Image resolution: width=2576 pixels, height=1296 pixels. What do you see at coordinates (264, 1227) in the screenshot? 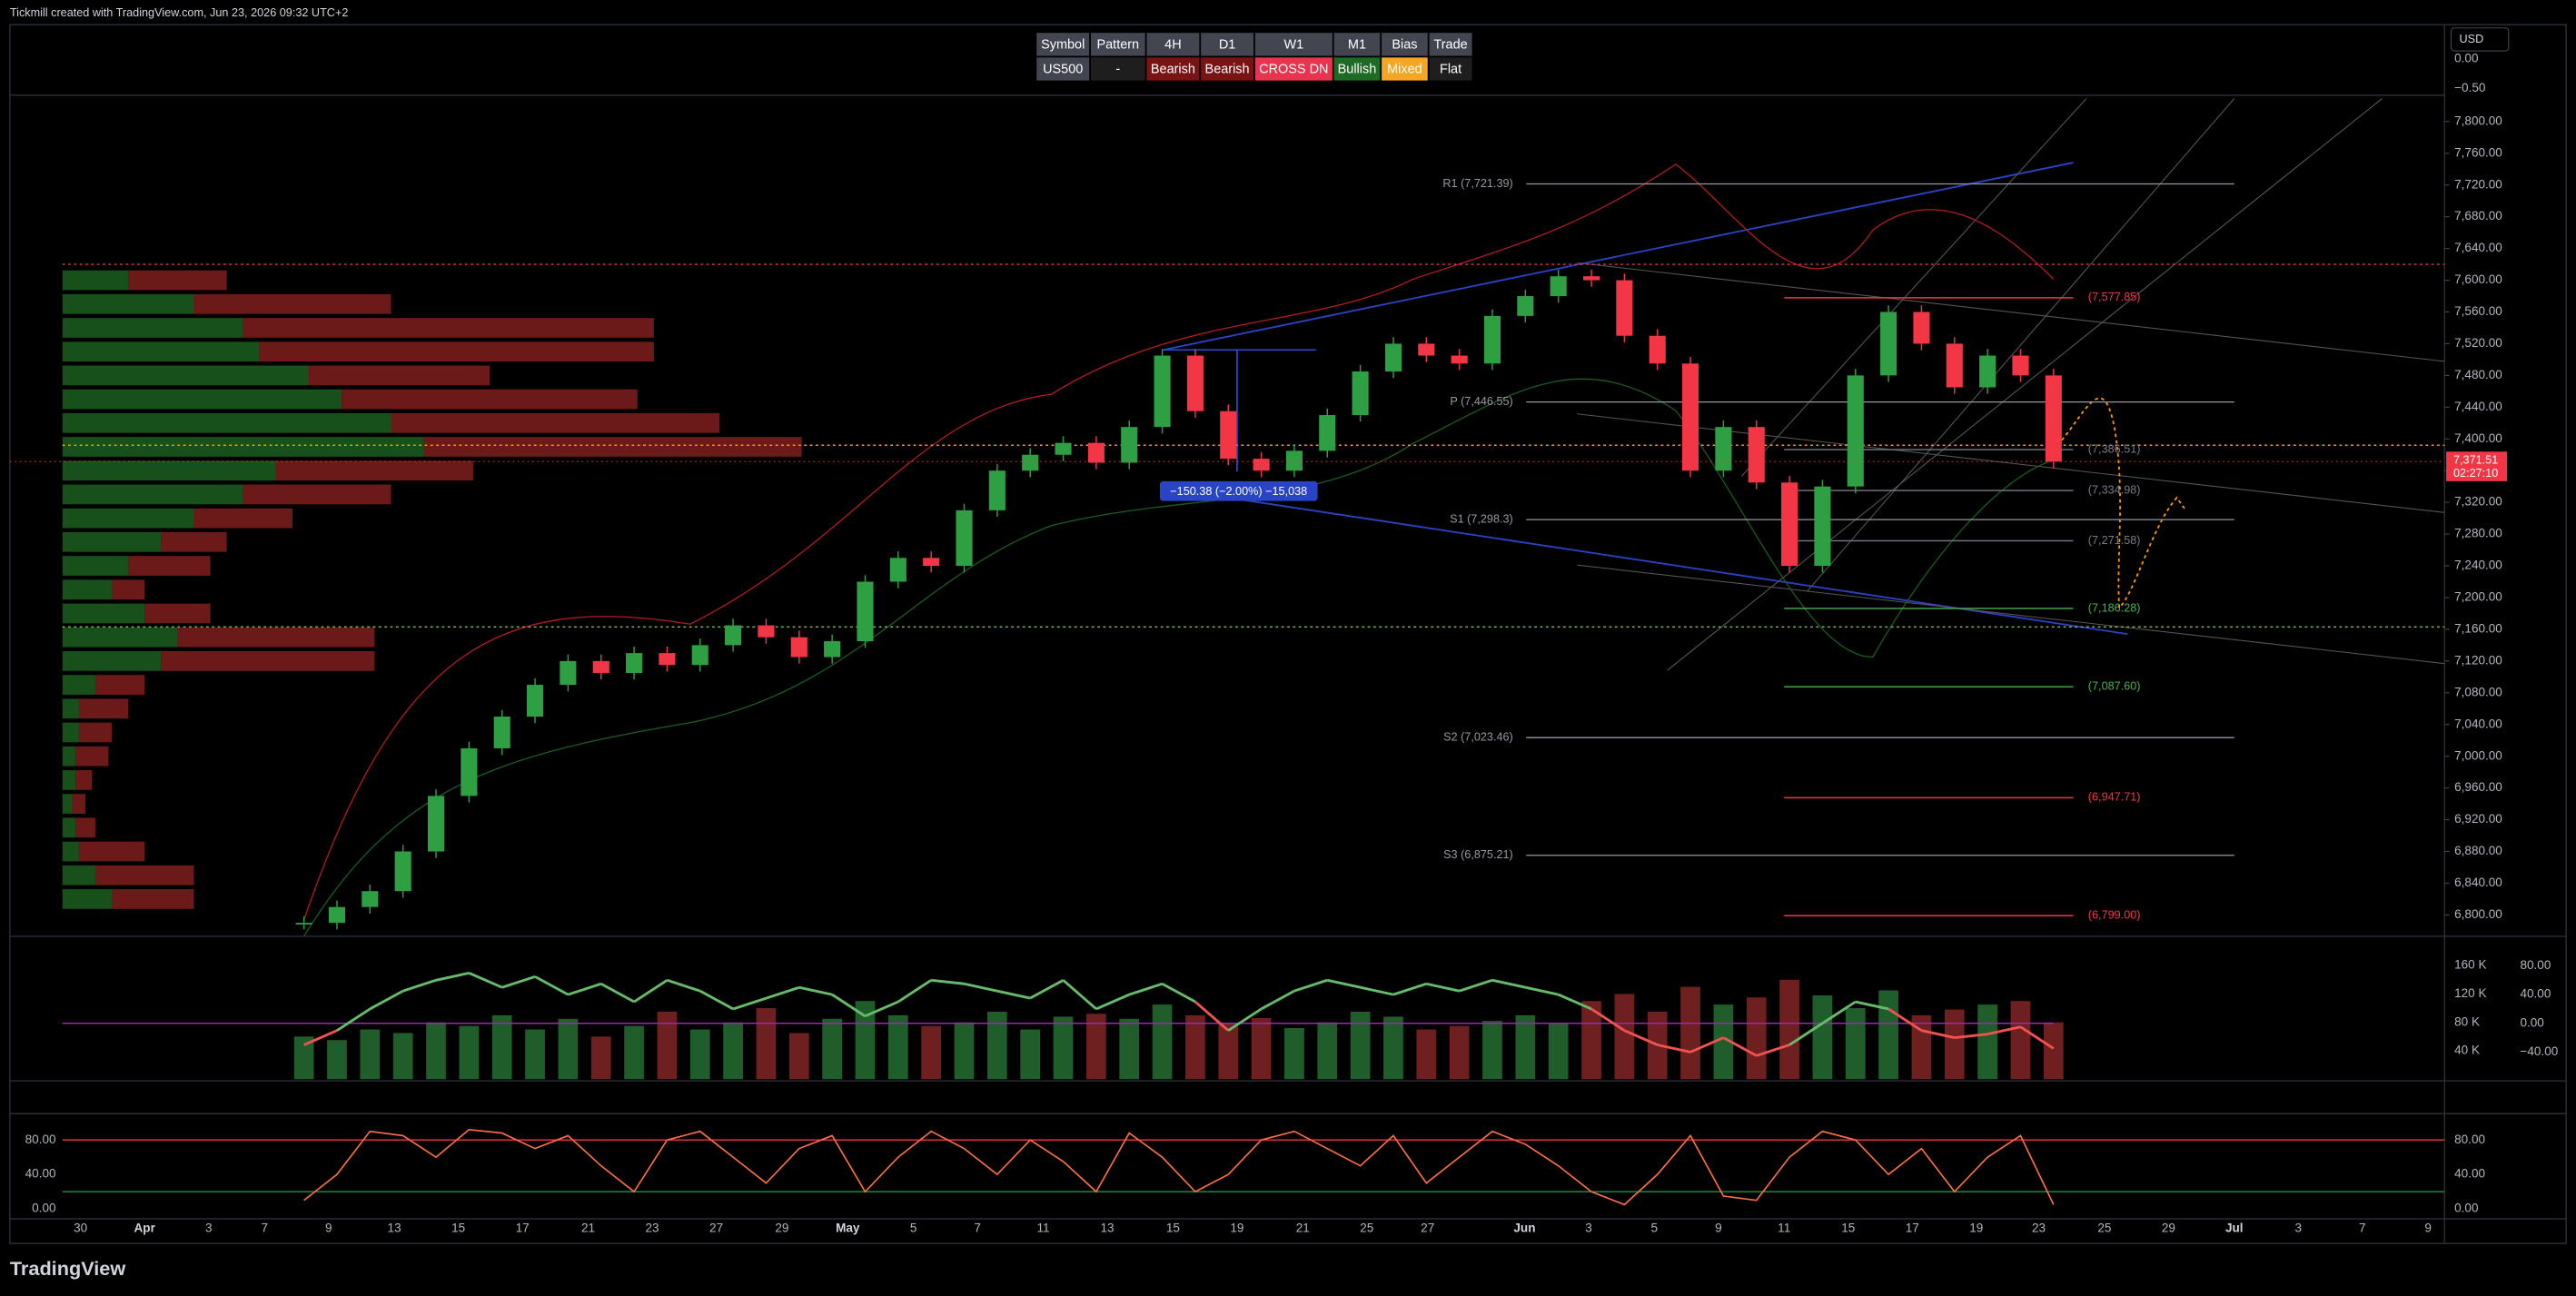
I see `x-tick-label: 7` at bounding box center [264, 1227].